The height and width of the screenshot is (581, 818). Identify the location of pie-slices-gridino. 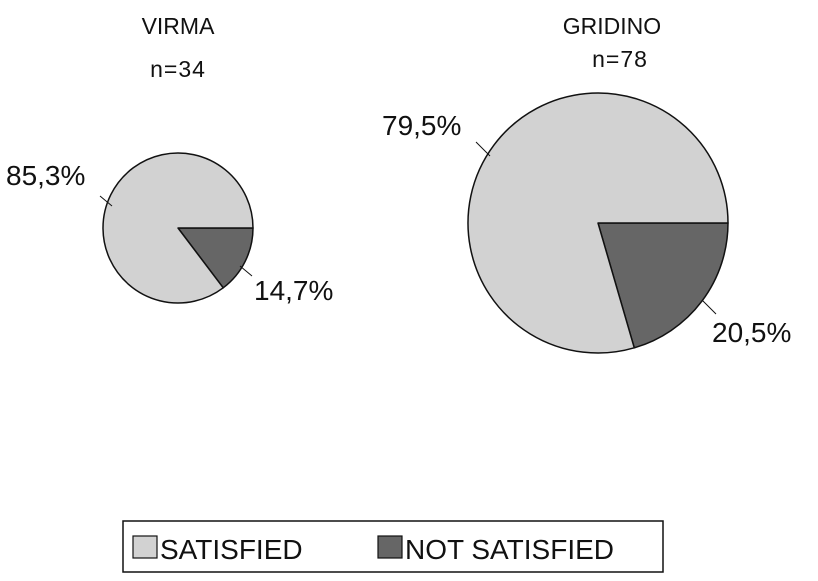
(598, 223).